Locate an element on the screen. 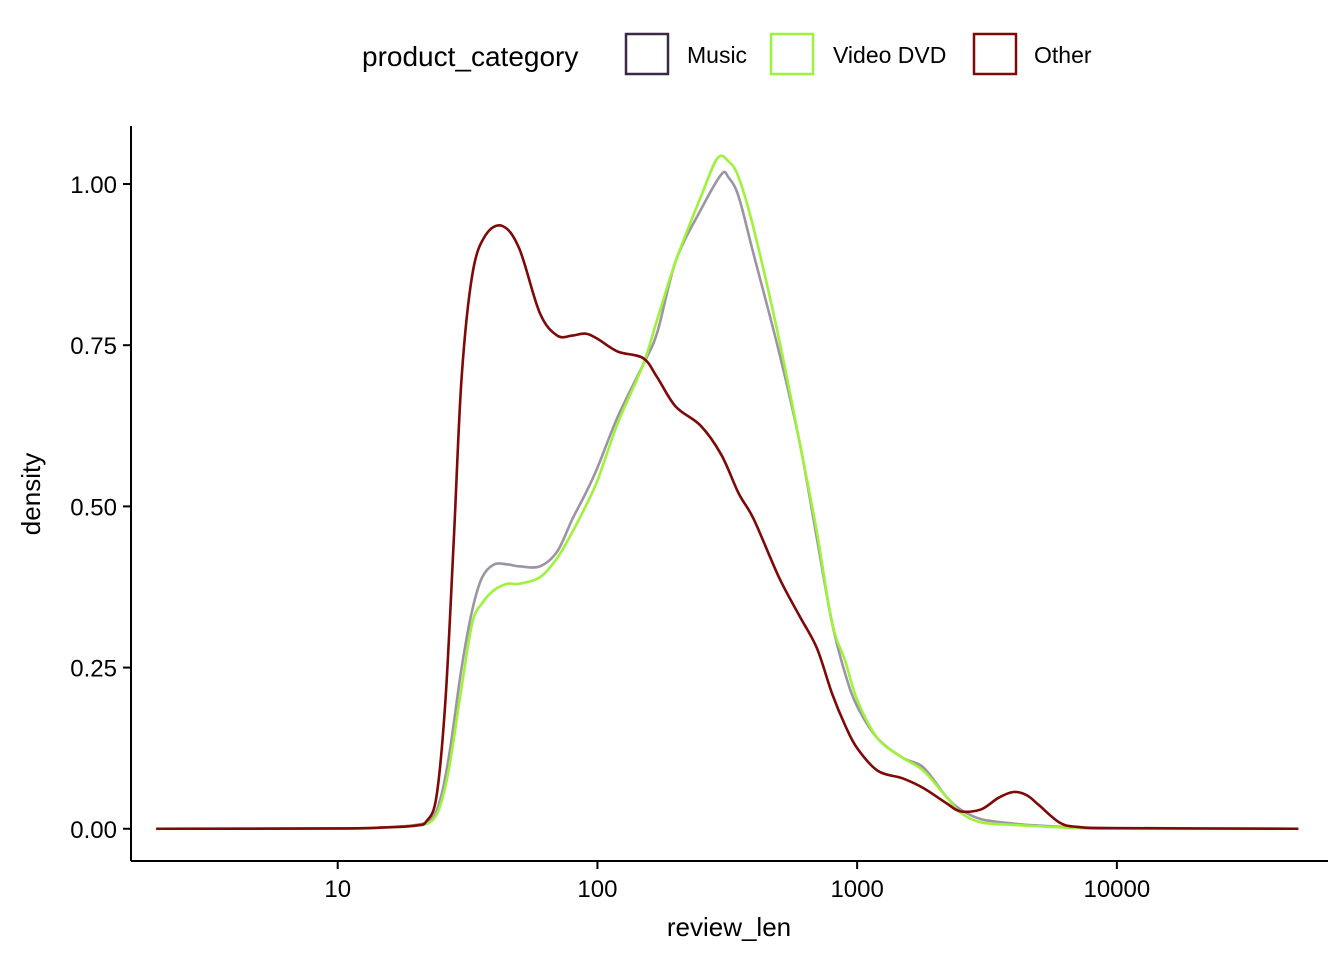  legend-key-music is located at coordinates (647, 54).